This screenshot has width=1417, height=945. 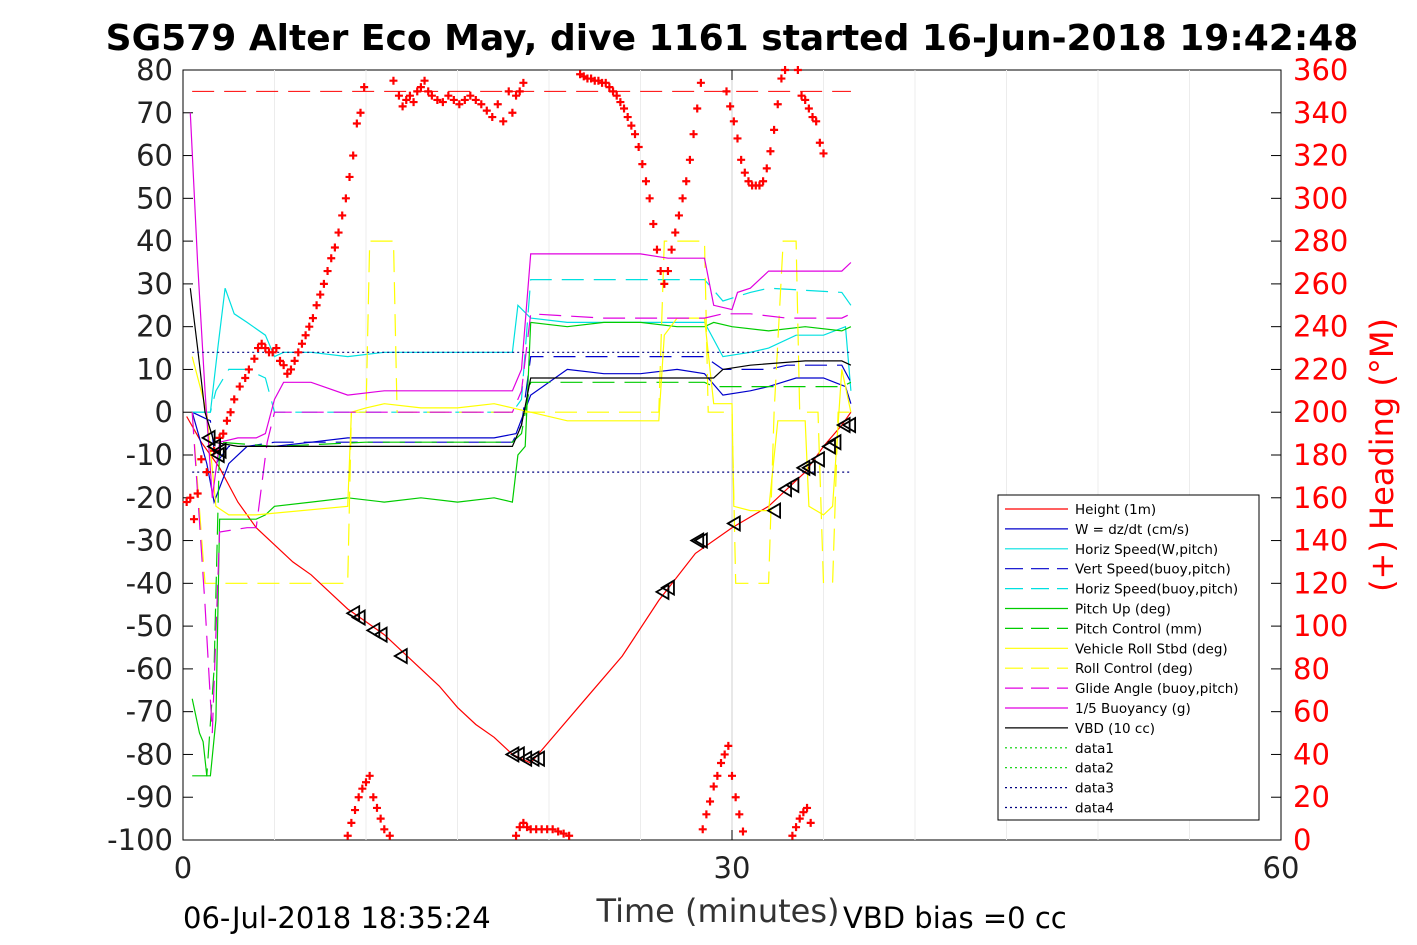 I want to click on right-tick-label: 0, so click(x=1302, y=840).